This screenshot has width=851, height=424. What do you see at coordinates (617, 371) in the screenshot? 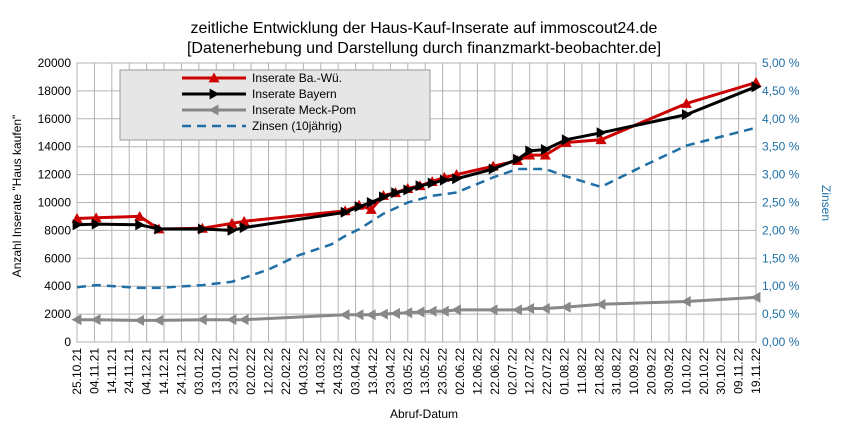
I see `x-tick-label: 31.08.22` at bounding box center [617, 371].